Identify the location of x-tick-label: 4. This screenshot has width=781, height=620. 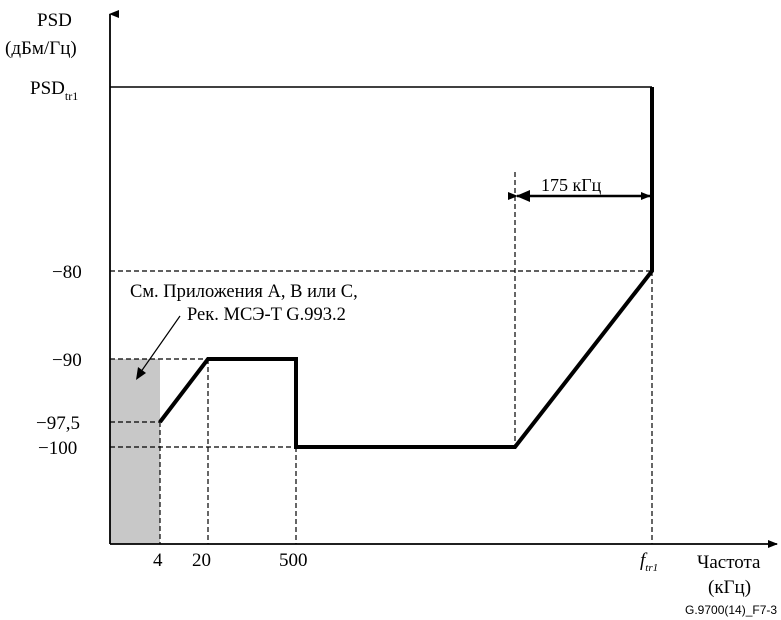
(158, 560).